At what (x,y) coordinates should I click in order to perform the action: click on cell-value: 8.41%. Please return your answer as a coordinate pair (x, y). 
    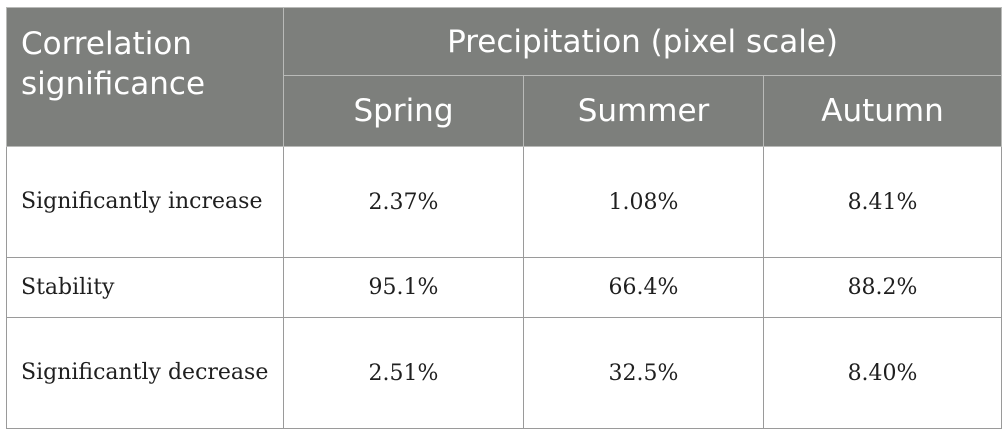
    Looking at the image, I should click on (882, 202).